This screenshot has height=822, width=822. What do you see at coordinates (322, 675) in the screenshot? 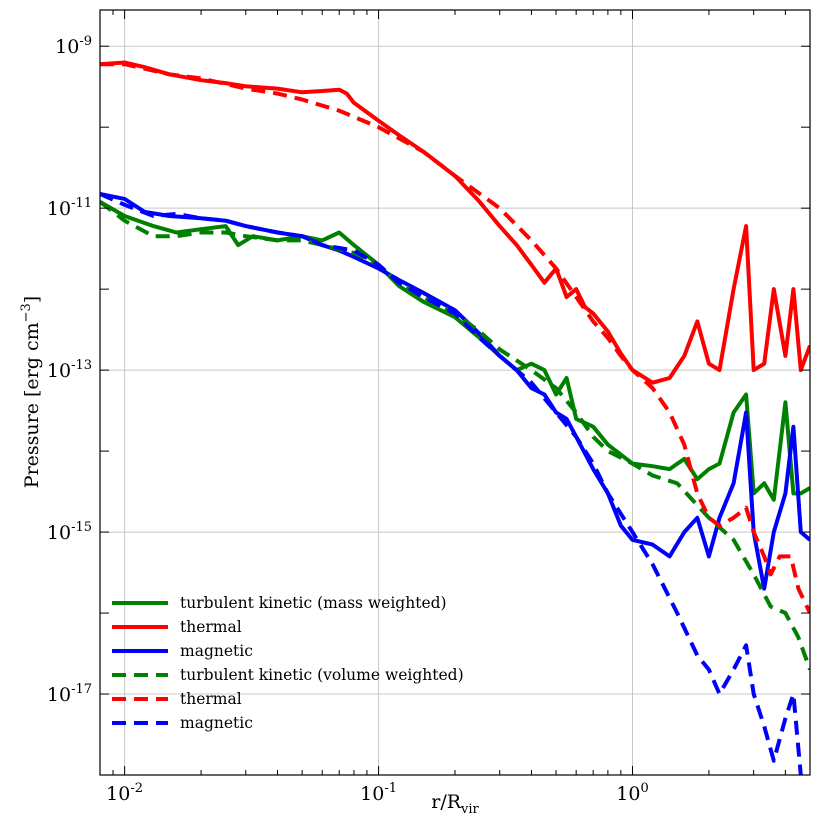
I see `legend-label: turbulent kinetic (volume weighted)` at bounding box center [322, 675].